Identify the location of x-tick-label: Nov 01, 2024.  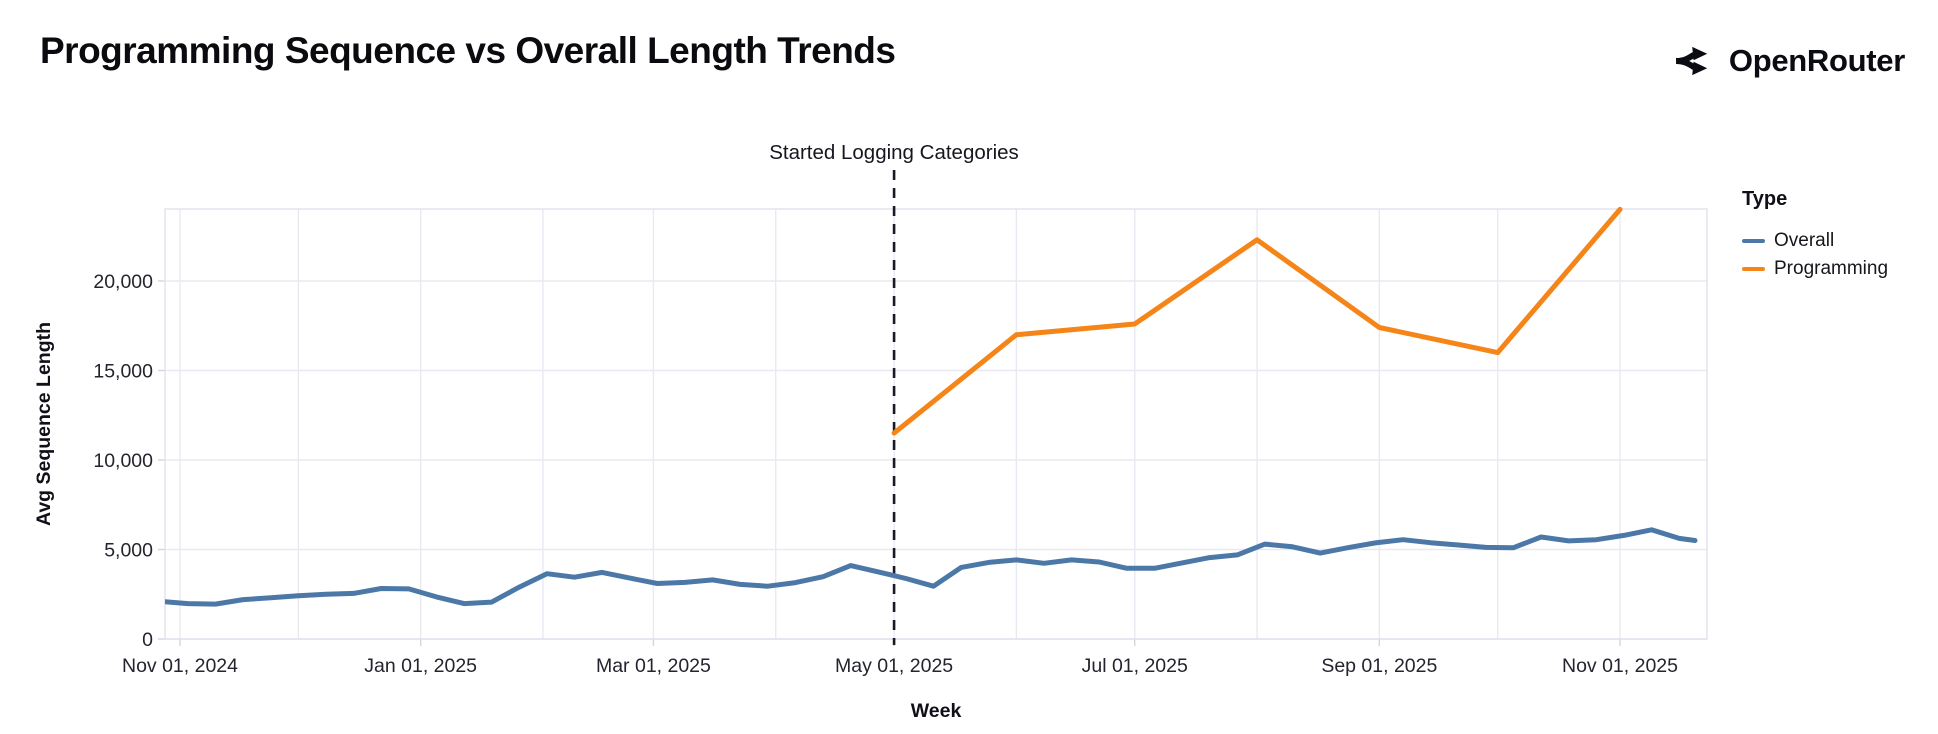
(180, 666).